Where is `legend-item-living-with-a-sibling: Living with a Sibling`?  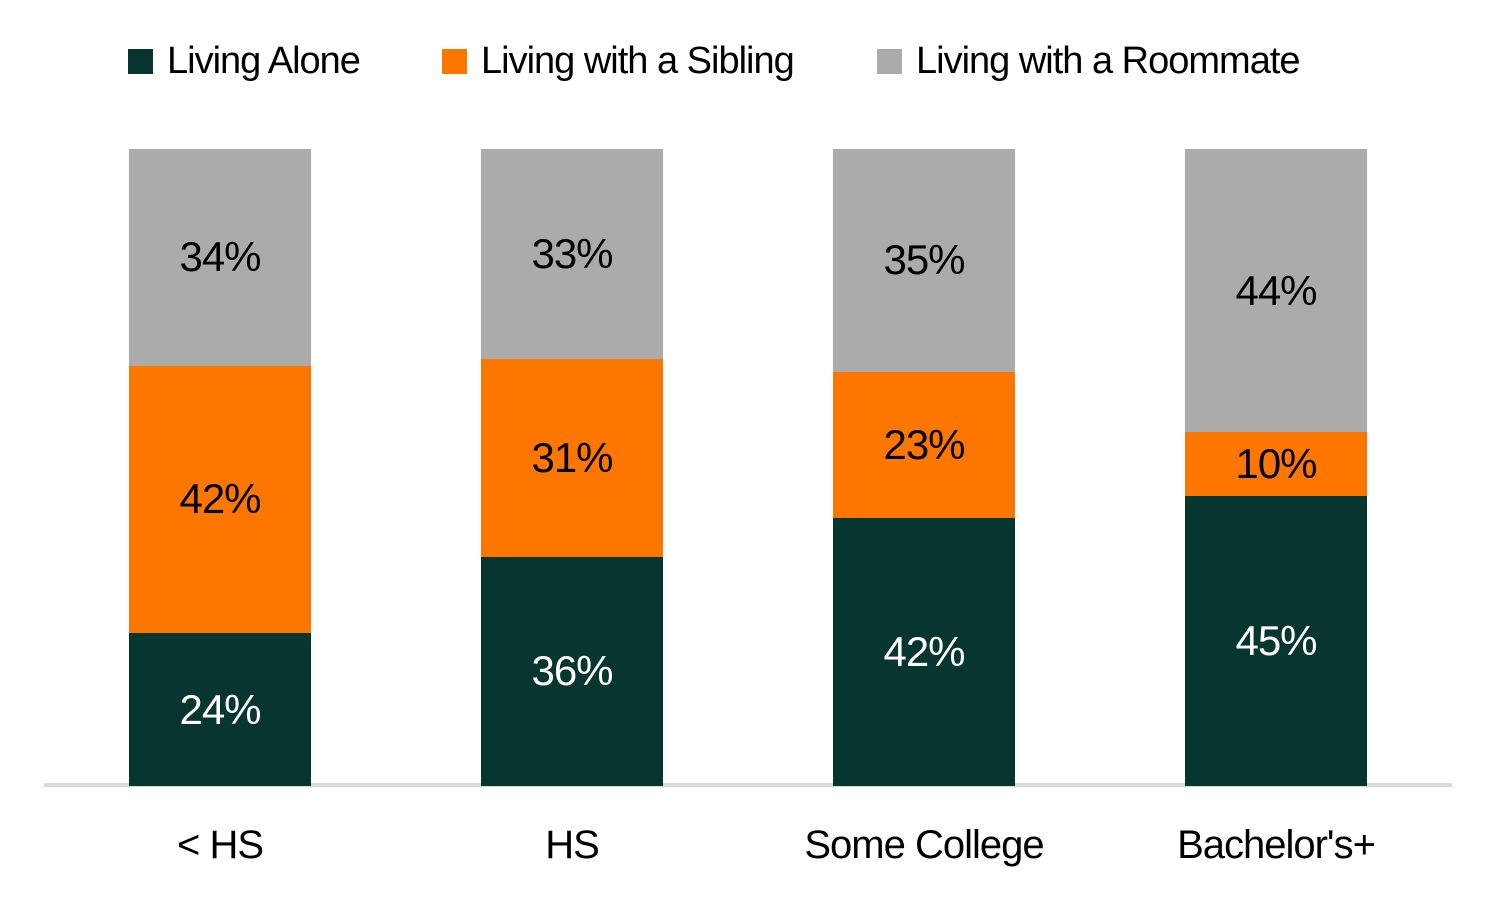
legend-item-living-with-a-sibling: Living with a Sibling is located at coordinates (618, 62).